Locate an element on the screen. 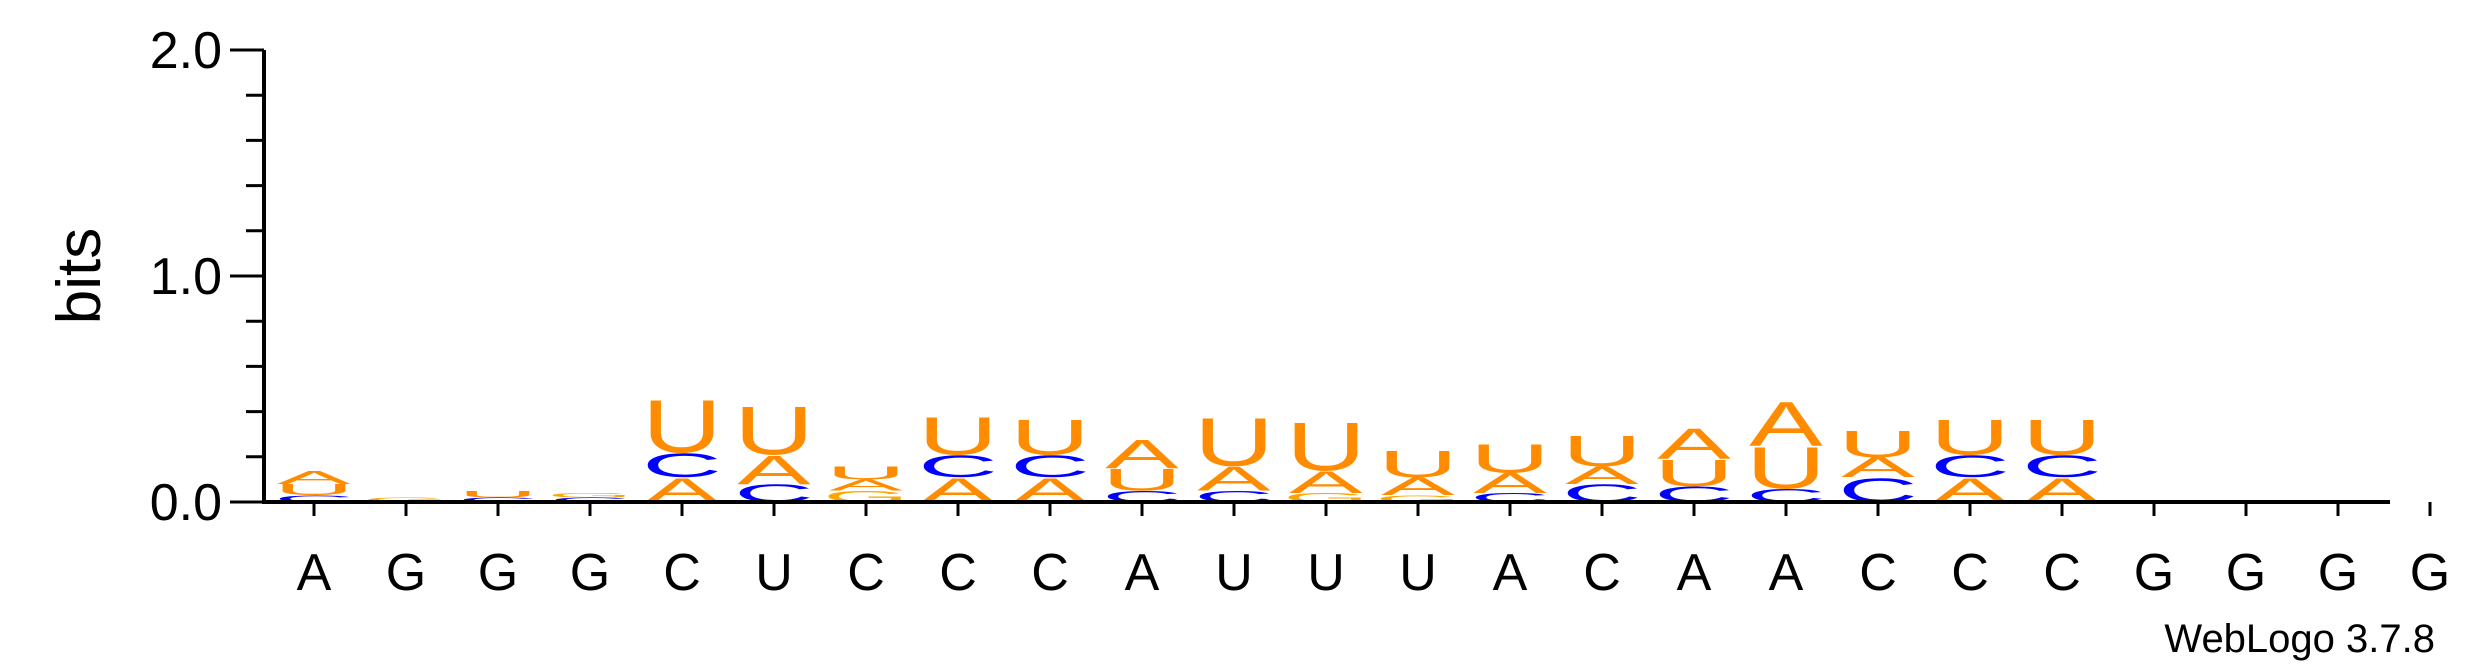 The width and height of the screenshot is (2475, 667). y-axis-label: bits is located at coordinates (79, 276).